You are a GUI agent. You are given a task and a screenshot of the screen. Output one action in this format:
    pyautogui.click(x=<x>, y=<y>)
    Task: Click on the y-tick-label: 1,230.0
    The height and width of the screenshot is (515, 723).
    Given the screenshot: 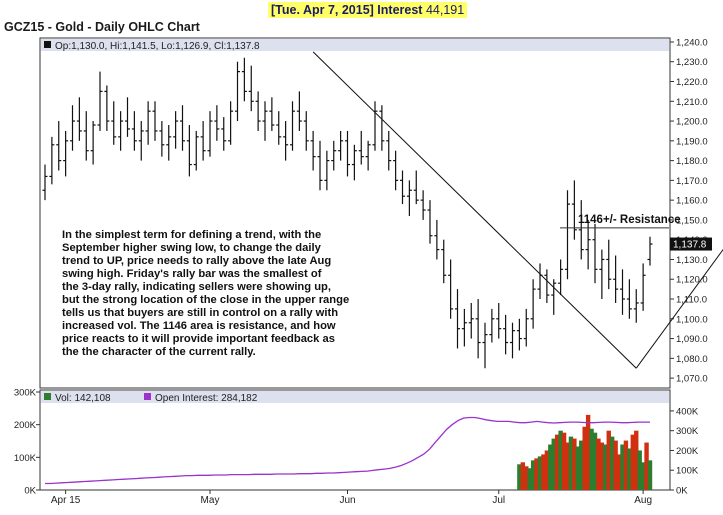 What is the action you would take?
    pyautogui.click(x=692, y=62)
    